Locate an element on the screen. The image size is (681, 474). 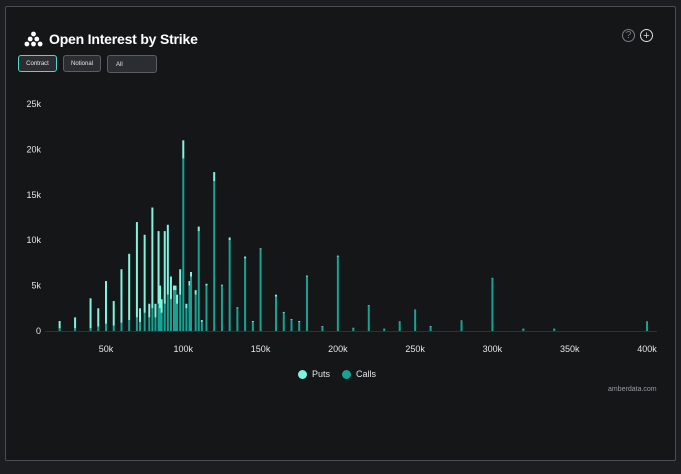
notional-toggle-button: Notional is located at coordinates (82, 63).